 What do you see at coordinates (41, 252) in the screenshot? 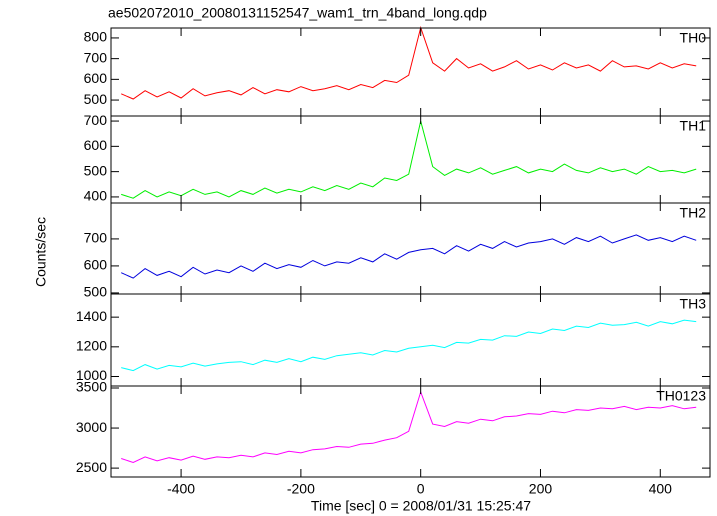
I see `y-axis-label: Counts/sec` at bounding box center [41, 252].